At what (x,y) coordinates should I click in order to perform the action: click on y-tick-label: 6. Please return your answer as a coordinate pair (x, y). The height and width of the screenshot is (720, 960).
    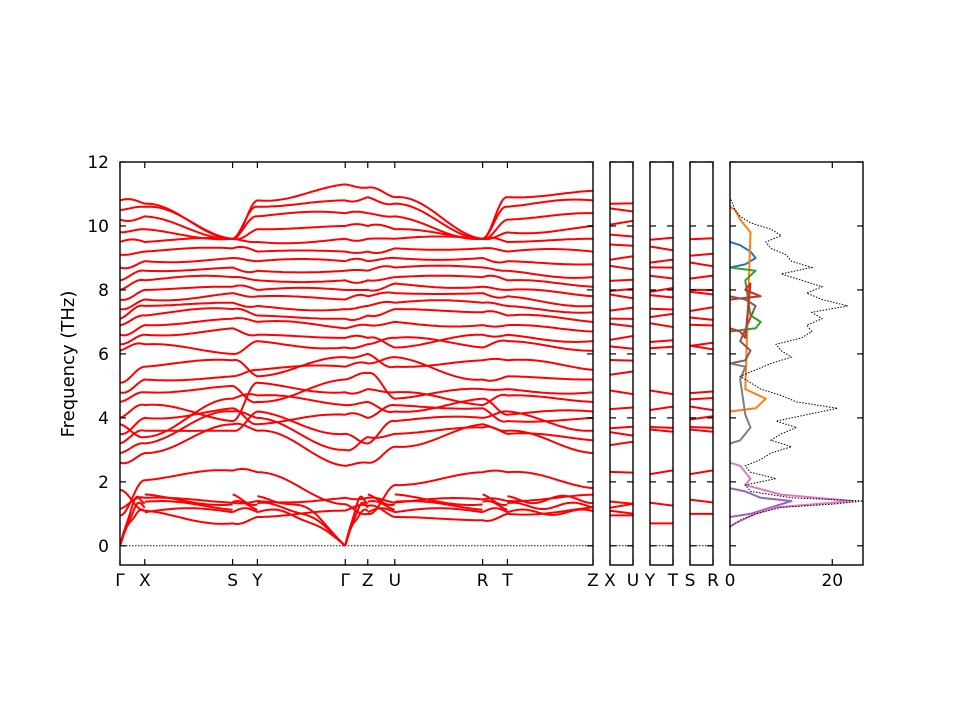
    Looking at the image, I should click on (103, 355).